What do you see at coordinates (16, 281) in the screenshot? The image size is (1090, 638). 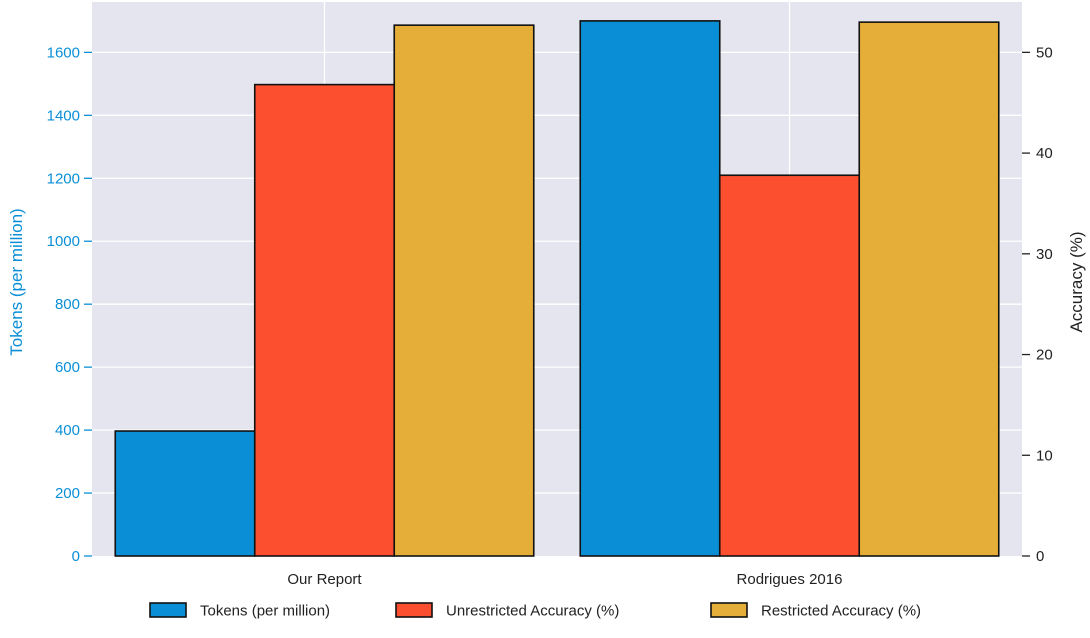 I see `left-axis-title: Tokens (per million)` at bounding box center [16, 281].